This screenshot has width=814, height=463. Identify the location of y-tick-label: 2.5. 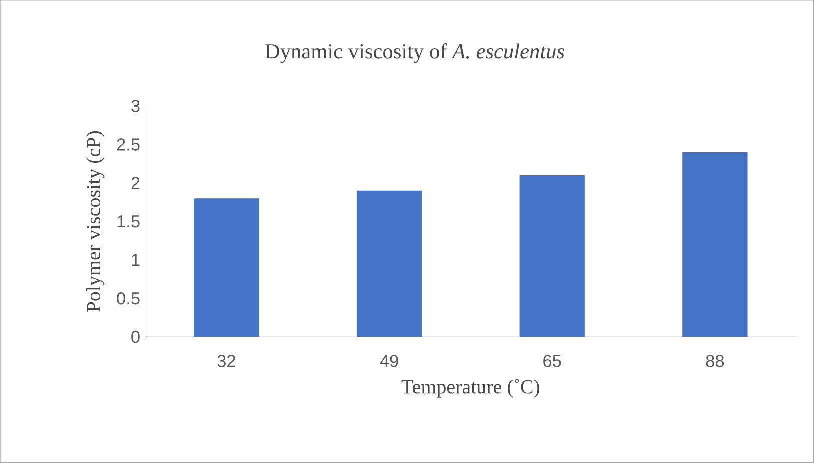
(128, 144).